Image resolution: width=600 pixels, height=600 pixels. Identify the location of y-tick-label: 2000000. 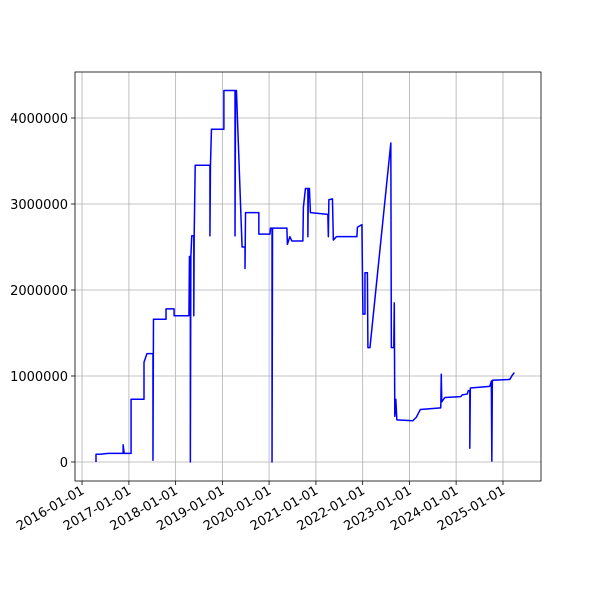
(39, 291).